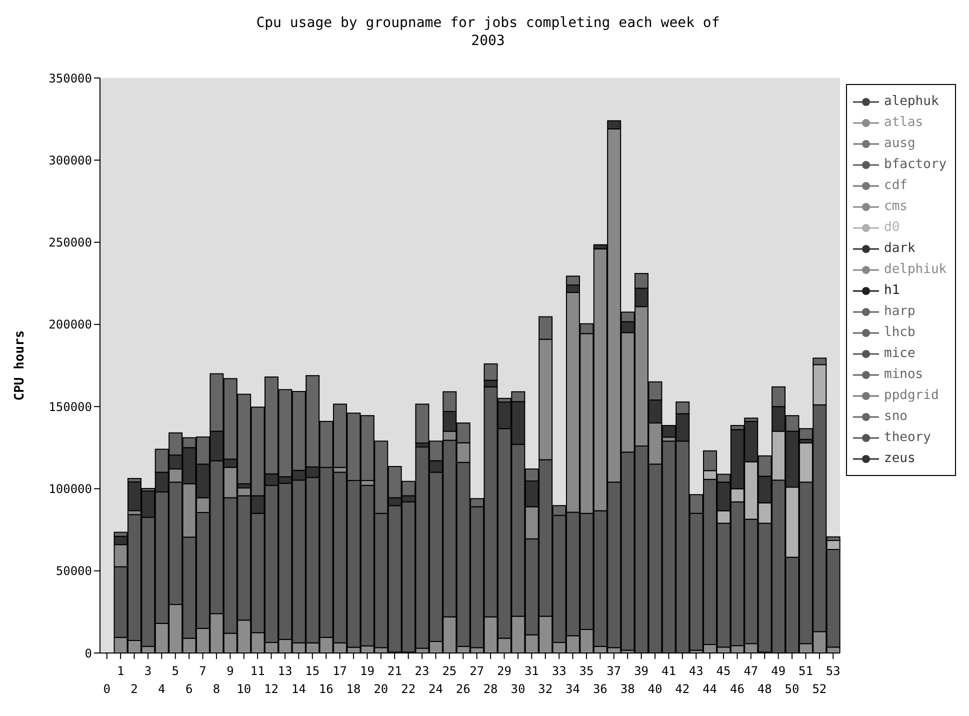  Describe the element at coordinates (641, 671) in the screenshot. I see `x-tick-label: 39` at that location.